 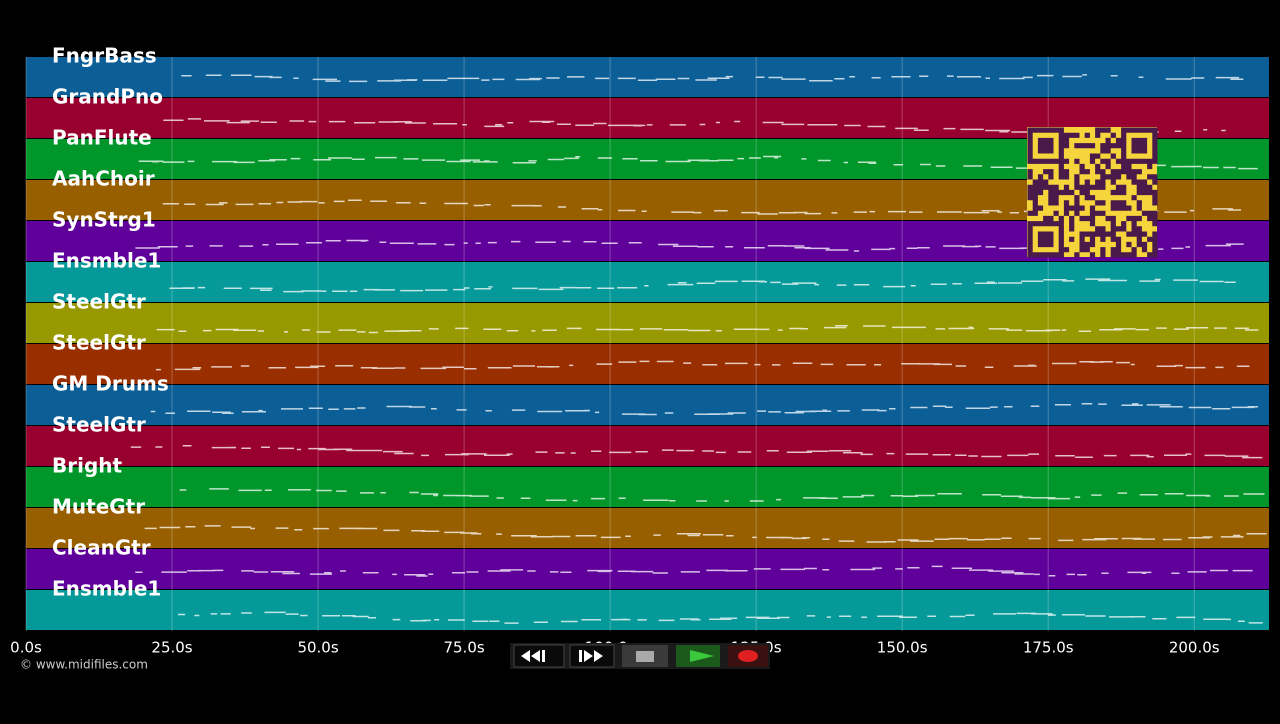 I want to click on track-label: AahChoir, so click(x=103, y=179).